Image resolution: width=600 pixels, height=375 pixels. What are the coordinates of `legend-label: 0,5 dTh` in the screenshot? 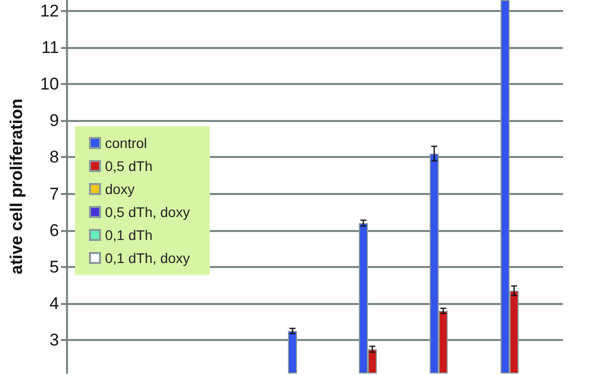 It's located at (128, 166).